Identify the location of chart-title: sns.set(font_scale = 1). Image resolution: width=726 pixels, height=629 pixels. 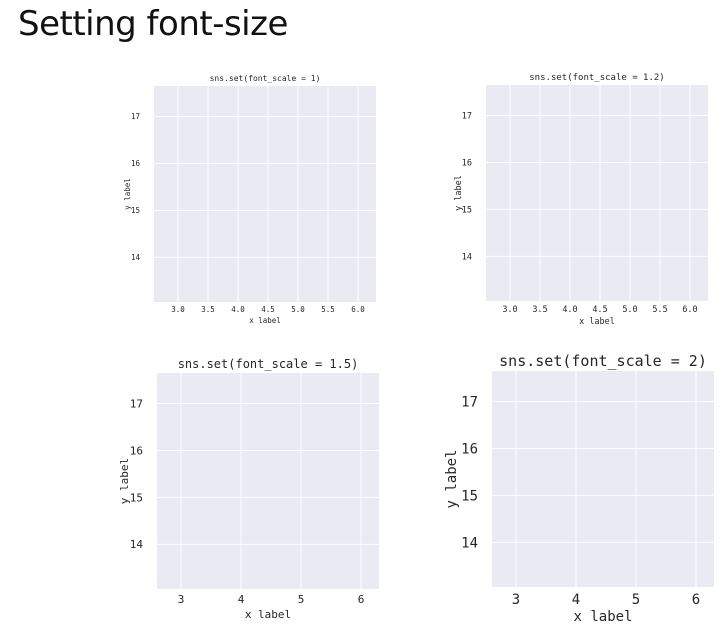
(265, 78).